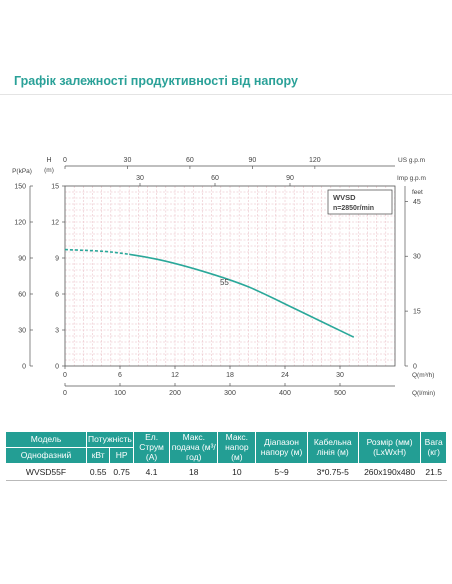  I want to click on x-main-tick-label: 6, so click(120, 375).